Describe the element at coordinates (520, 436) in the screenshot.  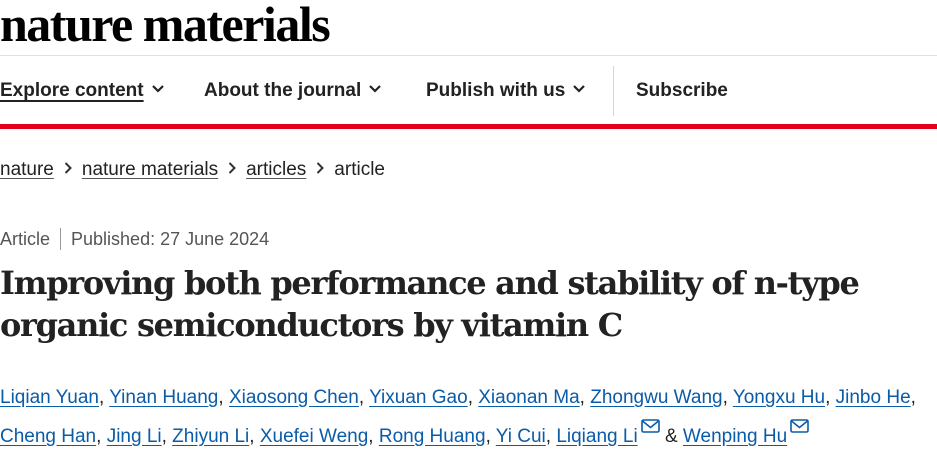
I see `author-link-yi-cui: Yi Cui` at that location.